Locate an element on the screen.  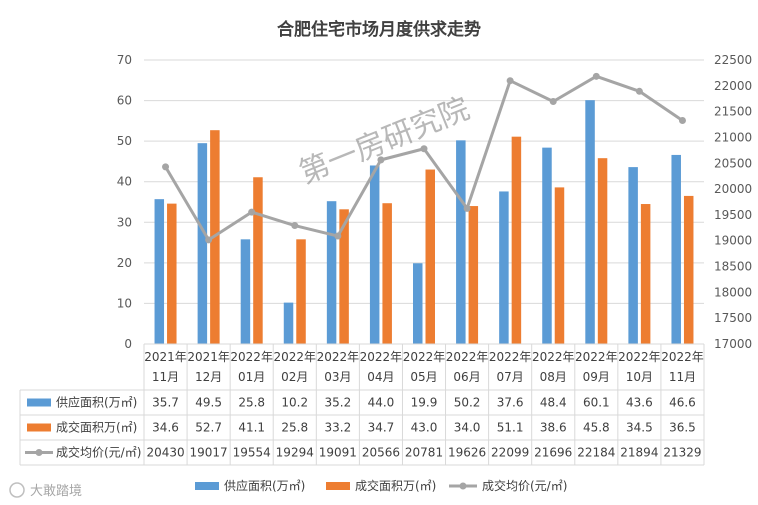
category-month-label: 05月 is located at coordinates (423, 377).